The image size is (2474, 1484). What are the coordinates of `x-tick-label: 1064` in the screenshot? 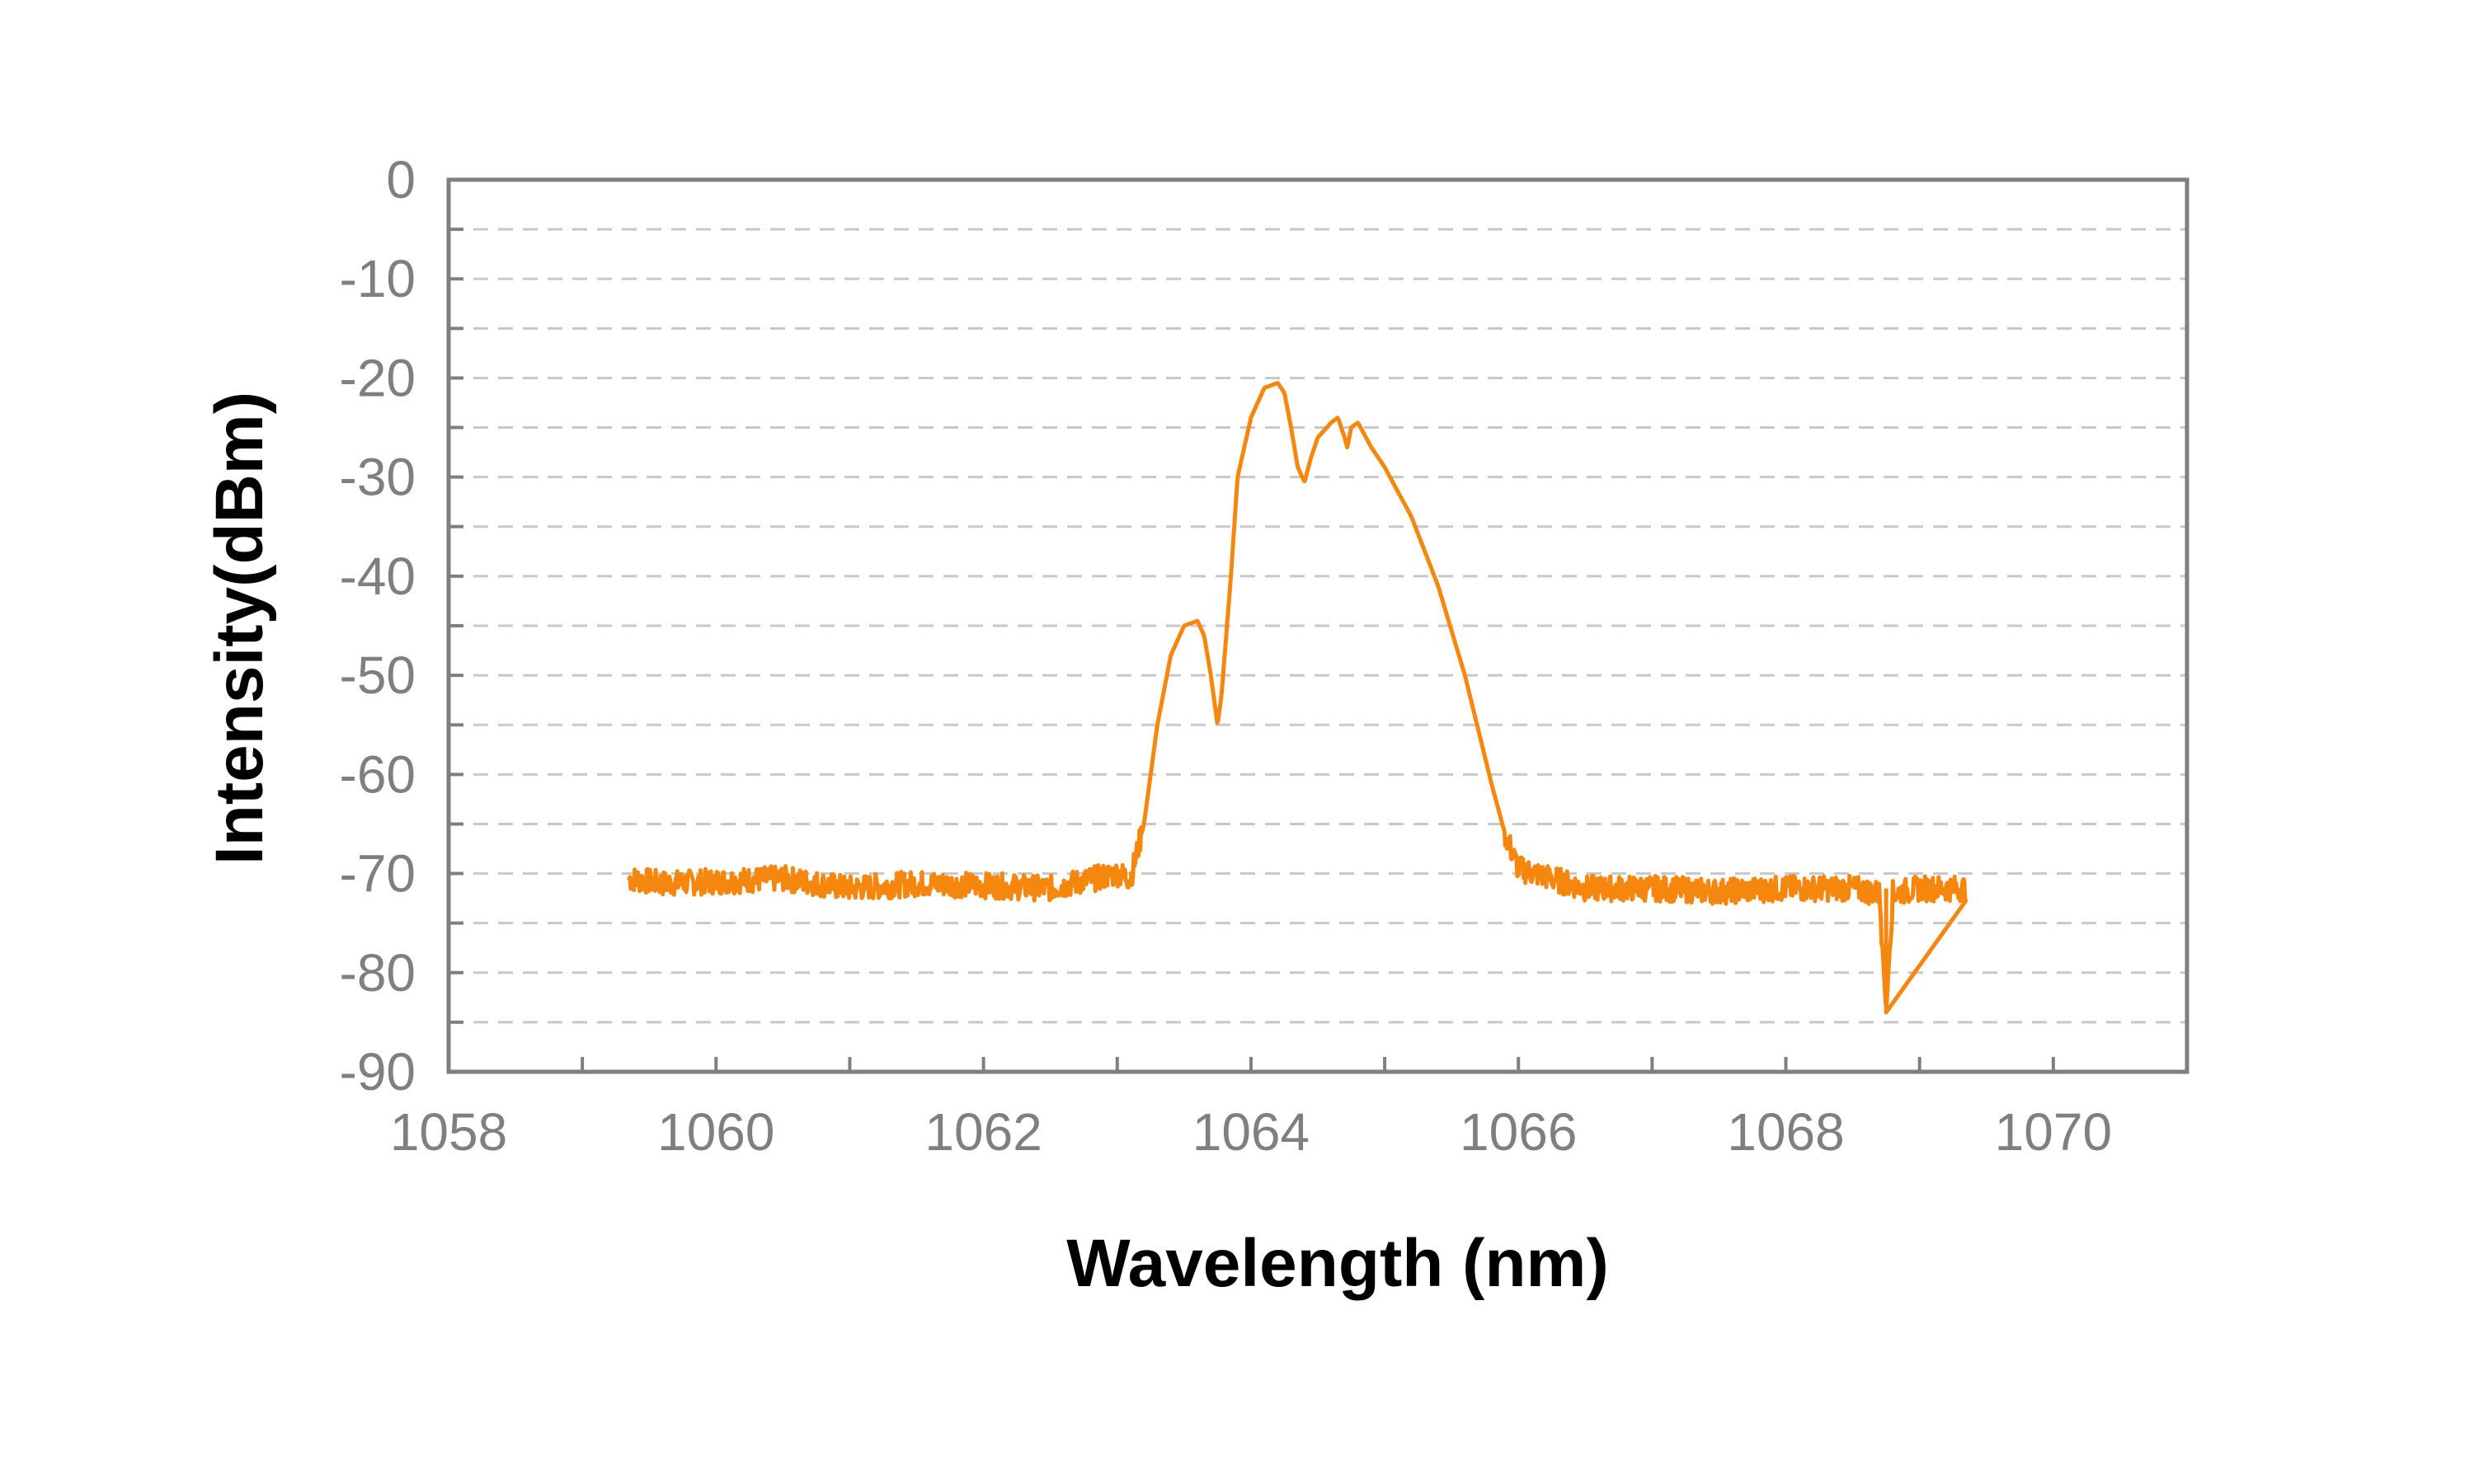 It's located at (1251, 1132).